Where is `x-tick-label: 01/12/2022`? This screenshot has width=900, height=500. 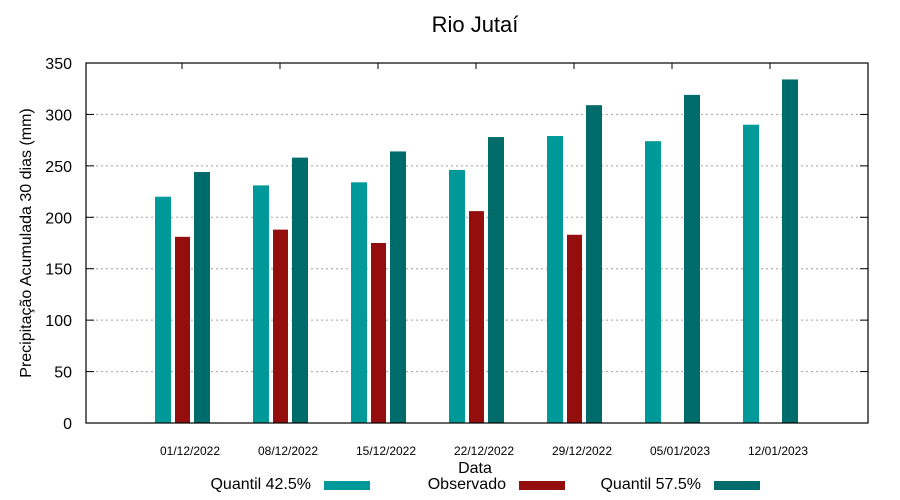
x-tick-label: 01/12/2022 is located at coordinates (190, 451).